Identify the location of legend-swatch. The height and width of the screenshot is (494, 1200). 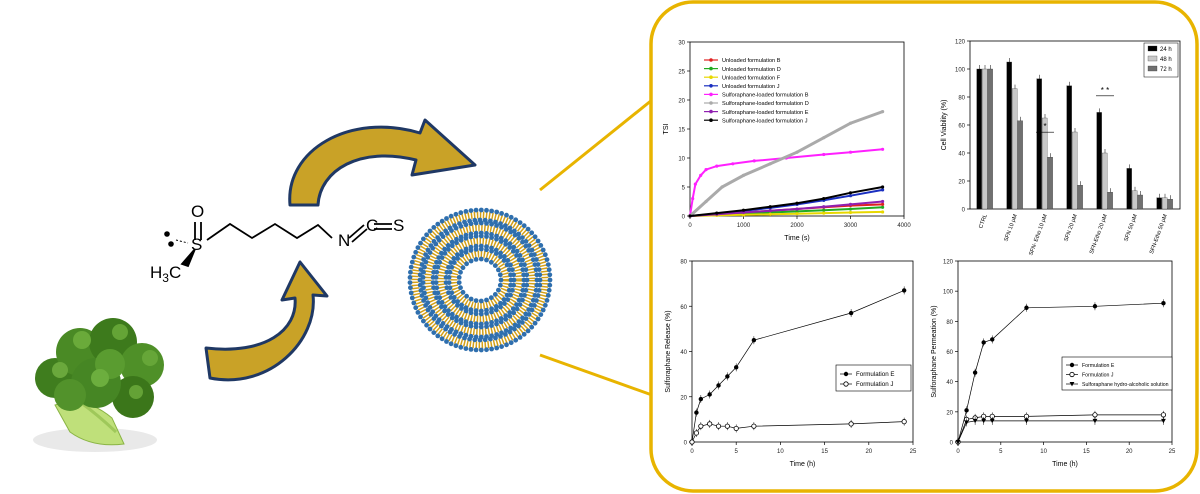
(1152, 68).